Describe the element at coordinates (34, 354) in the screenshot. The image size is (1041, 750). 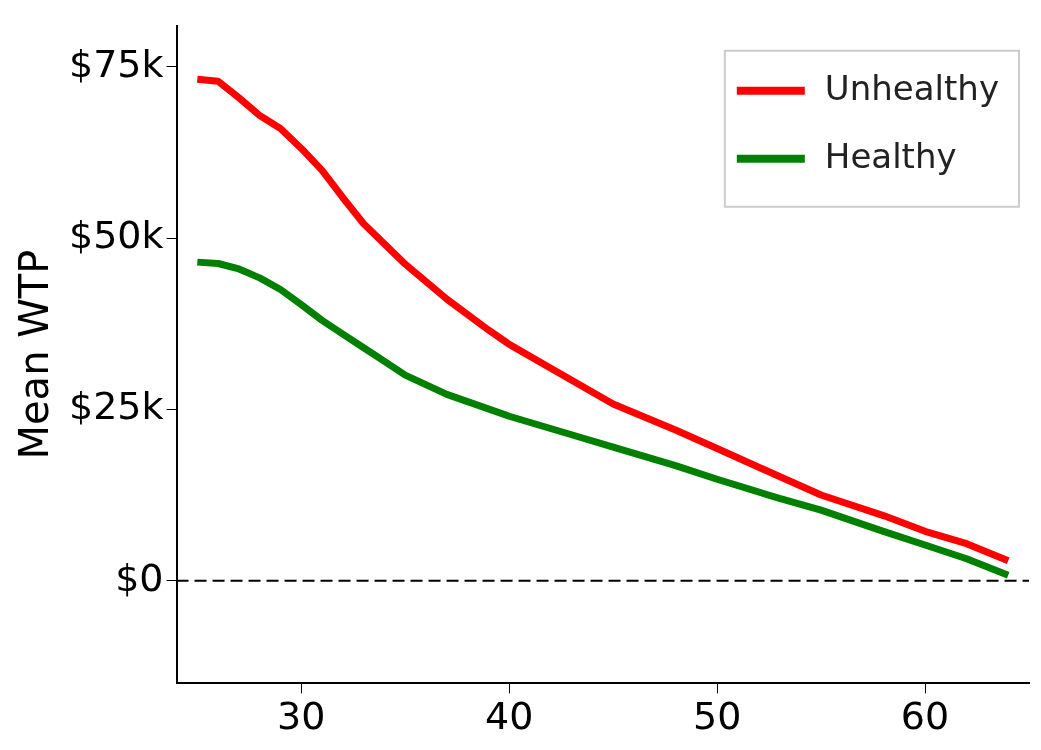
I see `y-axis-title: Mean WTP` at that location.